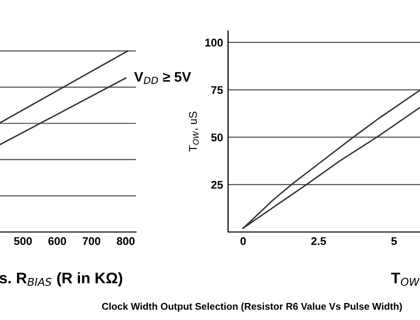 The width and height of the screenshot is (420, 320). I want to click on y-tick-label: 100, so click(214, 42).